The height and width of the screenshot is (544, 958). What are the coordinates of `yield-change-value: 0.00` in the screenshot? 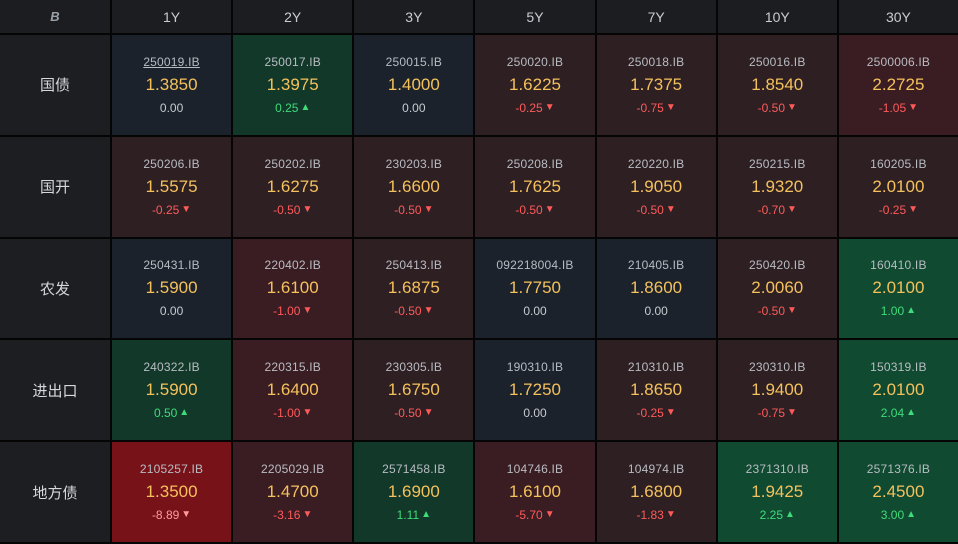 It's located at (535, 413).